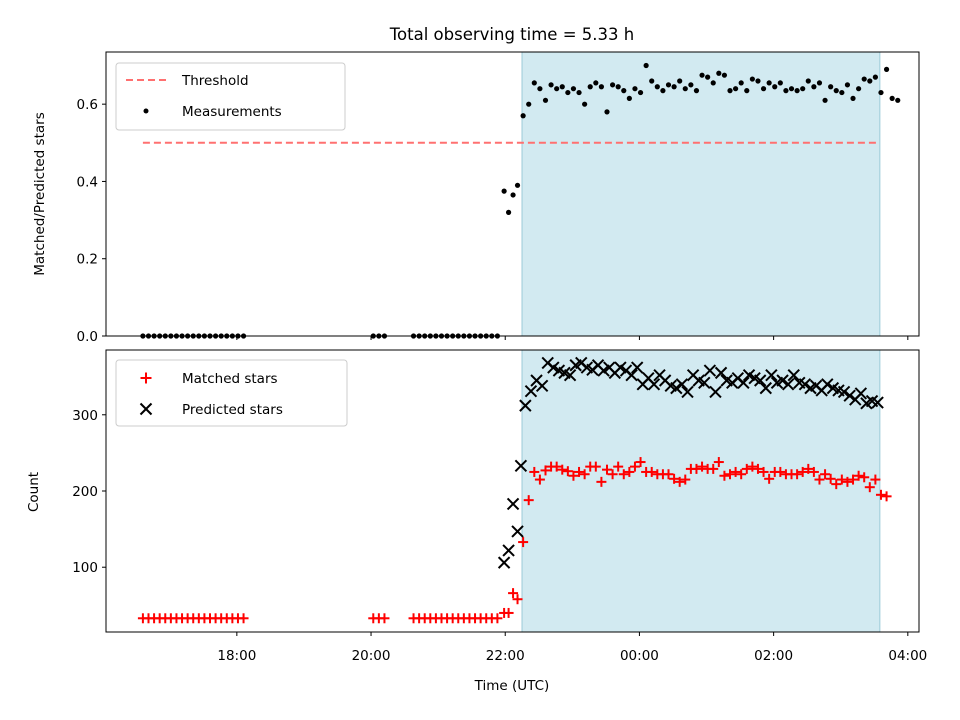 The height and width of the screenshot is (720, 960). What do you see at coordinates (40, 193) in the screenshot?
I see `top-y-axis-label: Matched/Predicted stars` at bounding box center [40, 193].